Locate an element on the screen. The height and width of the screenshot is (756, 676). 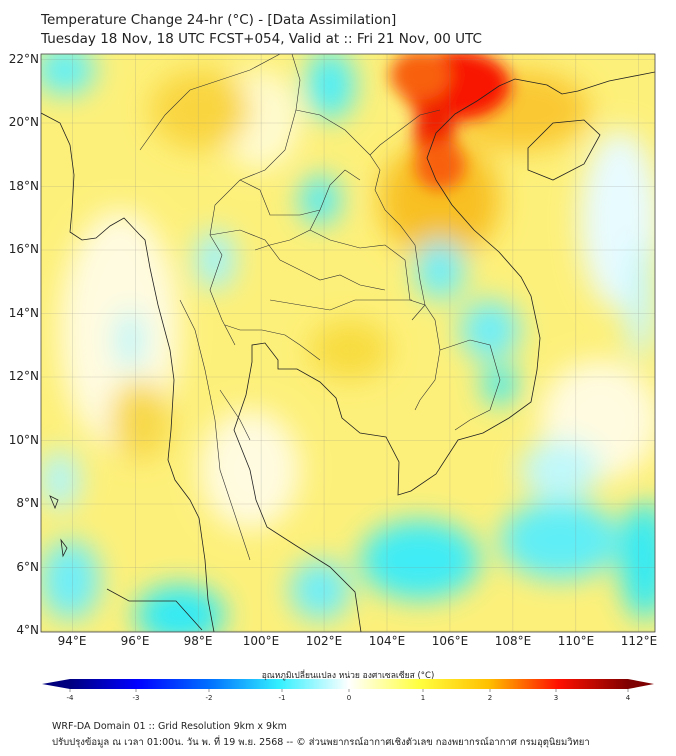
lat-label: 10°N is located at coordinates (23, 440).